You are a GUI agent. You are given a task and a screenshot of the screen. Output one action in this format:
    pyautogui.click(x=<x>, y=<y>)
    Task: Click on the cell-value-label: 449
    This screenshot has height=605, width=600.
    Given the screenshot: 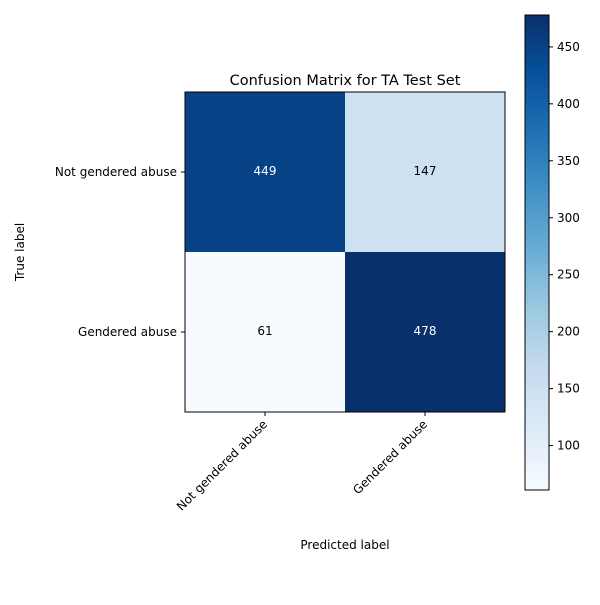 What is the action you would take?
    pyautogui.click(x=265, y=171)
    